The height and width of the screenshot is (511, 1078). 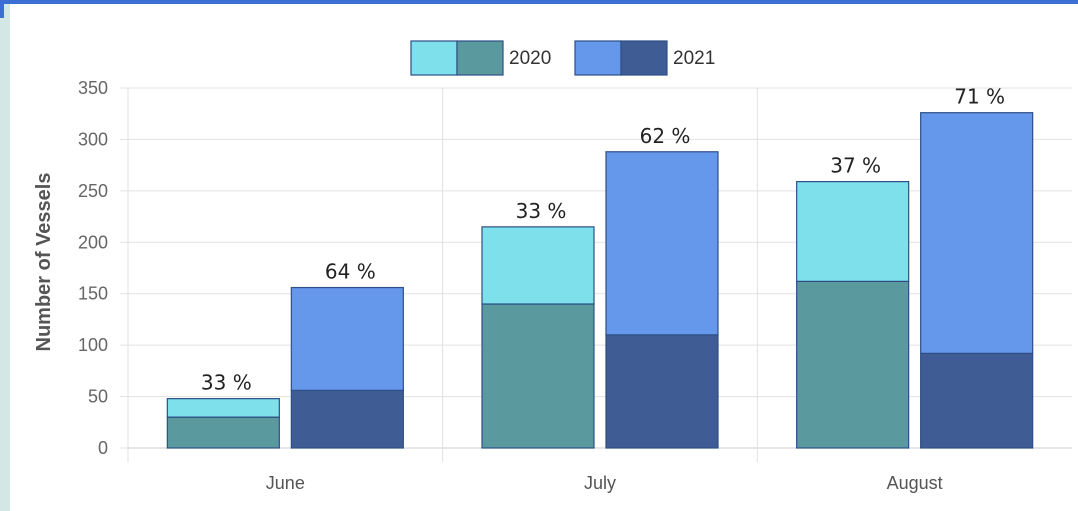 What do you see at coordinates (350, 272) in the screenshot?
I see `data-label-june-2021: 64 %` at bounding box center [350, 272].